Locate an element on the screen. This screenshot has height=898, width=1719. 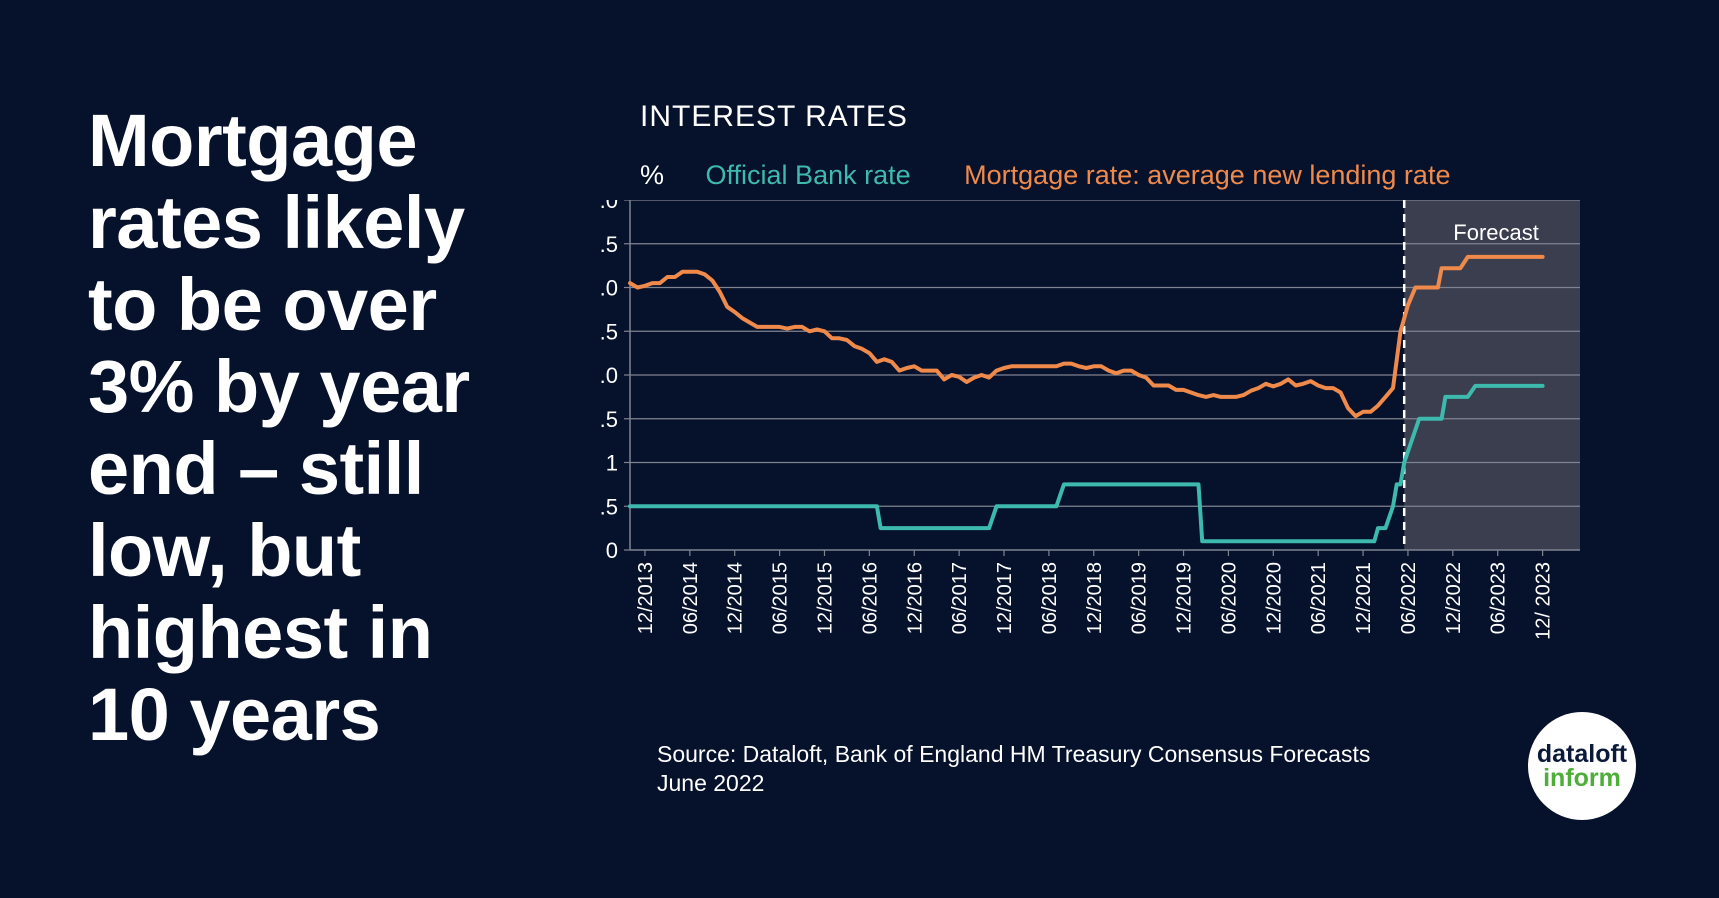
legend-bank-rate: Official Bank rate is located at coordinates (808, 175).